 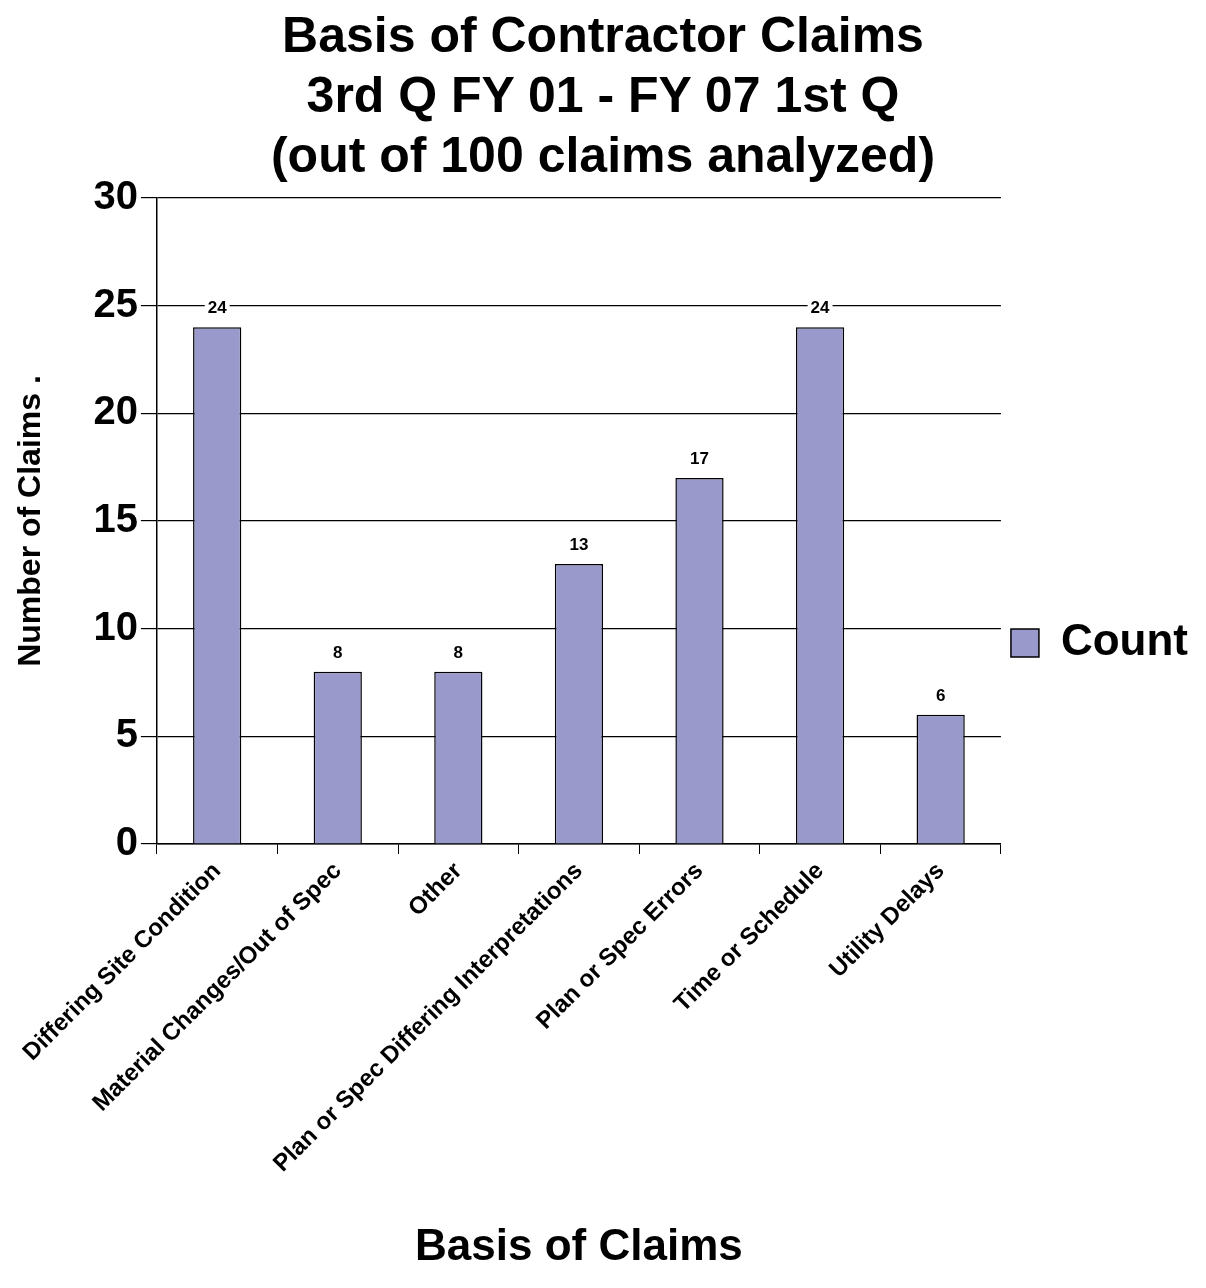 I want to click on x-axis-title: Basis of Claims, so click(x=579, y=1244).